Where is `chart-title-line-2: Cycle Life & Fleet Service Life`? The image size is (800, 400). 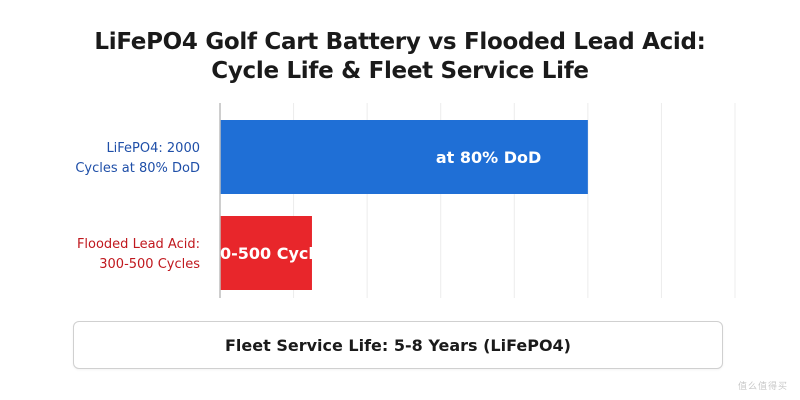
chart-title-line-2: Cycle Life & Fleet Service Life is located at coordinates (400, 71).